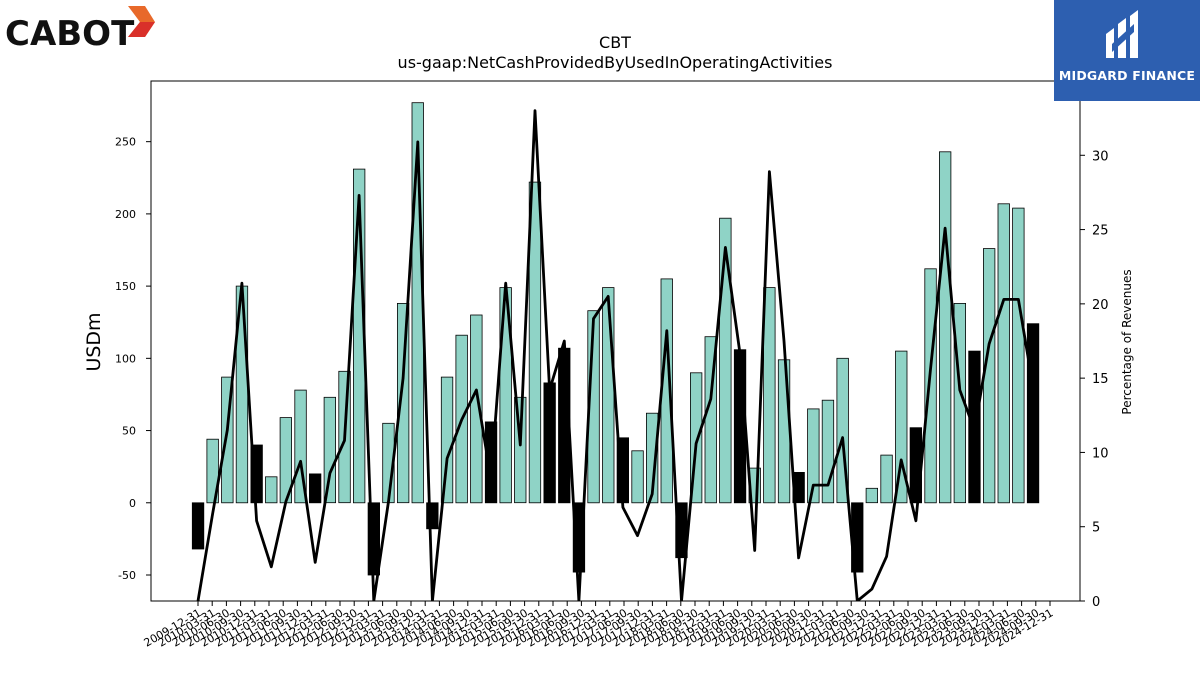  What do you see at coordinates (129, 431) in the screenshot?
I see `y-tick-label: 50` at bounding box center [129, 431].